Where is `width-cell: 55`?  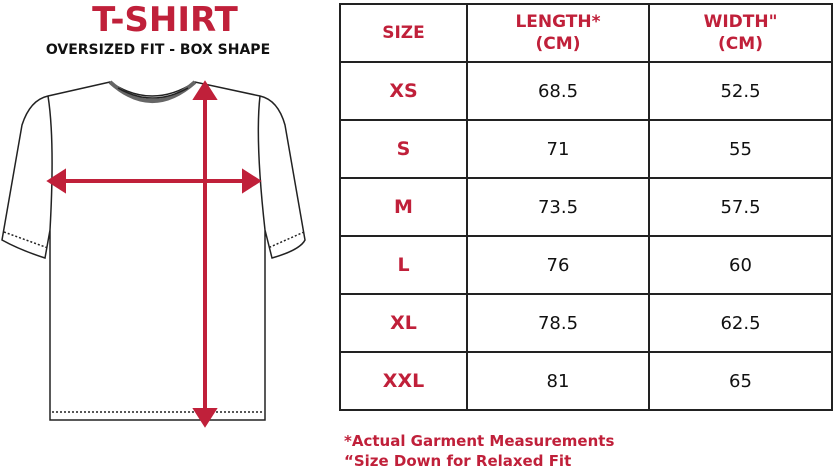
width-cell: 55 is located at coordinates (740, 149).